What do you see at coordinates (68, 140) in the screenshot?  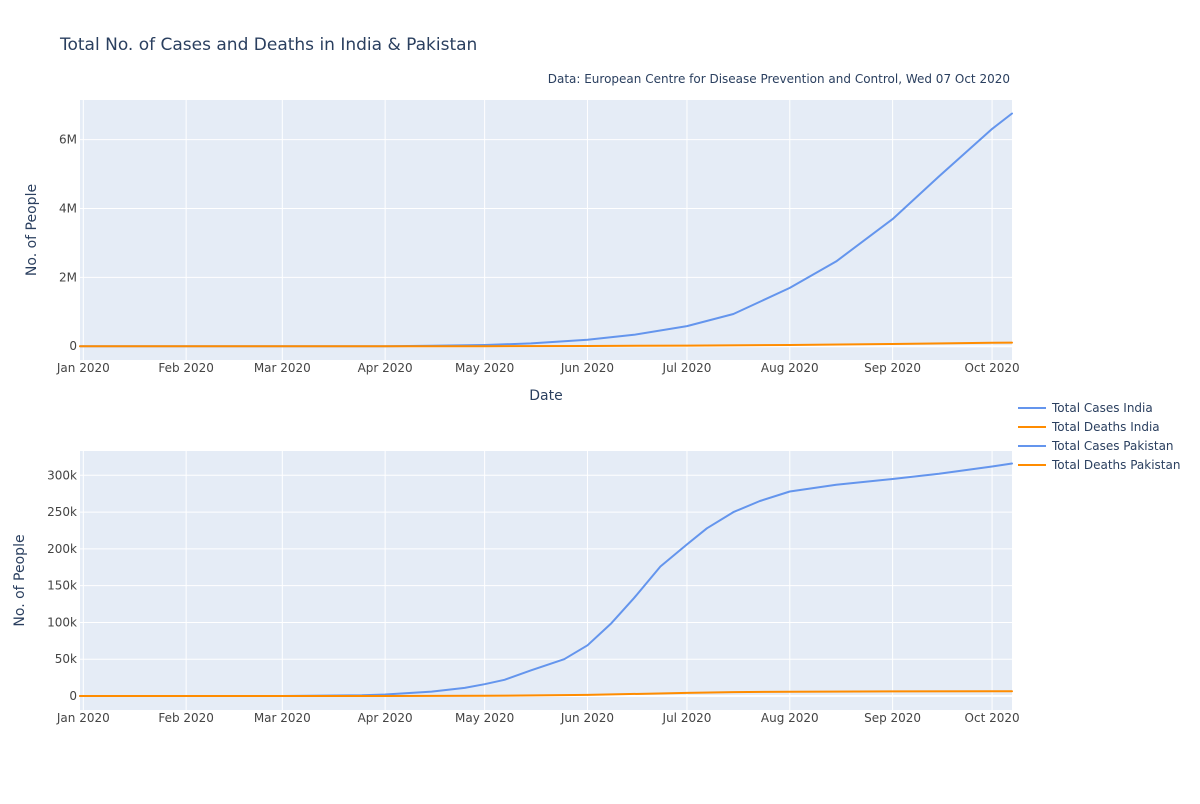 I see `y-tick-label: 6M` at bounding box center [68, 140].